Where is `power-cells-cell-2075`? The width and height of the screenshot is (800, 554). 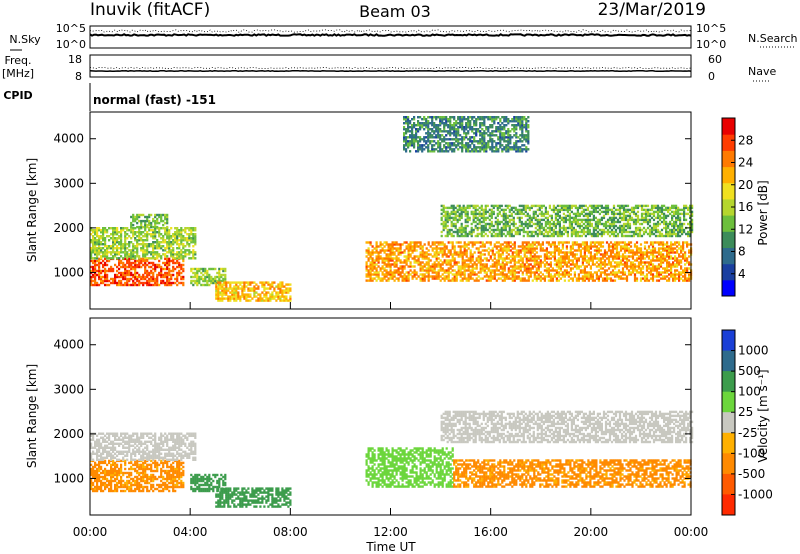
power-cells-cell-2075 is located at coordinates (464, 246).